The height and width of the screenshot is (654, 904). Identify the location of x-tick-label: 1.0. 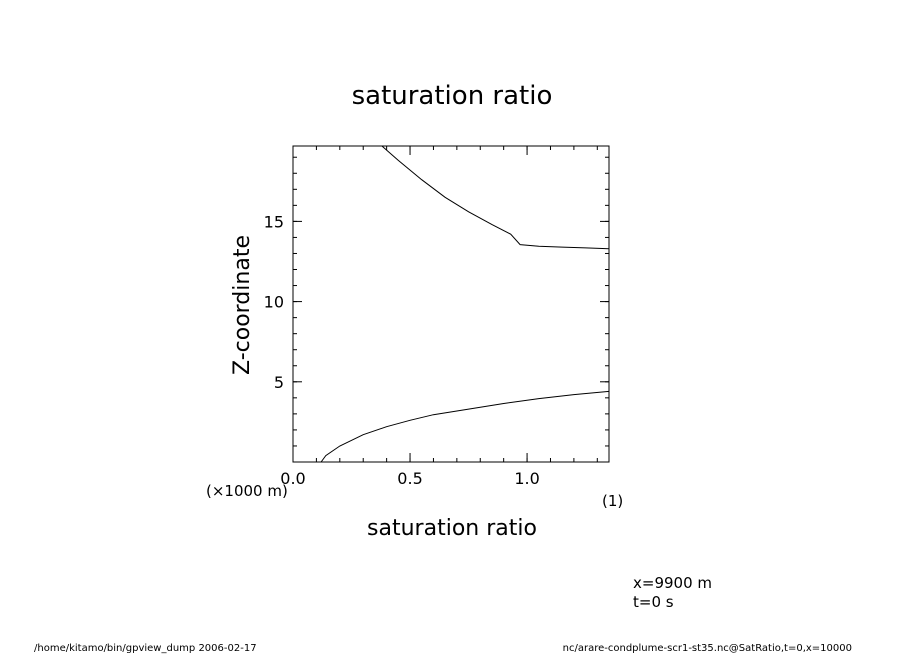
(526, 478).